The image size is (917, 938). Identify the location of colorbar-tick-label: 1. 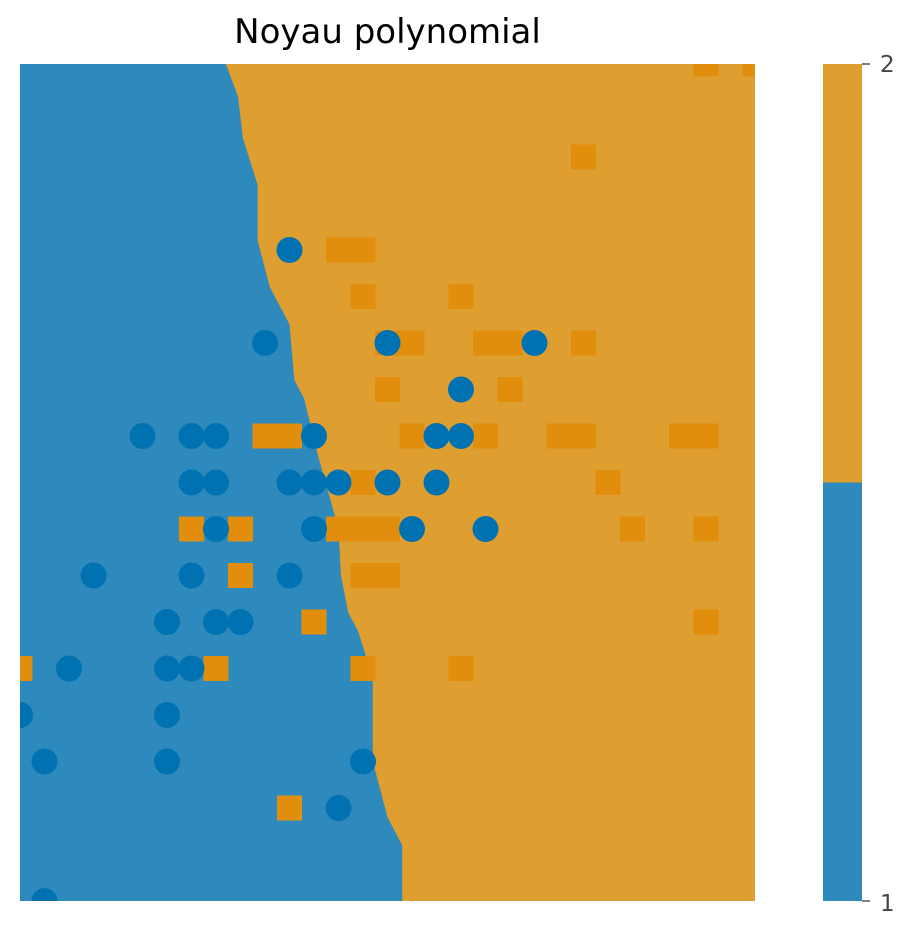
(887, 904).